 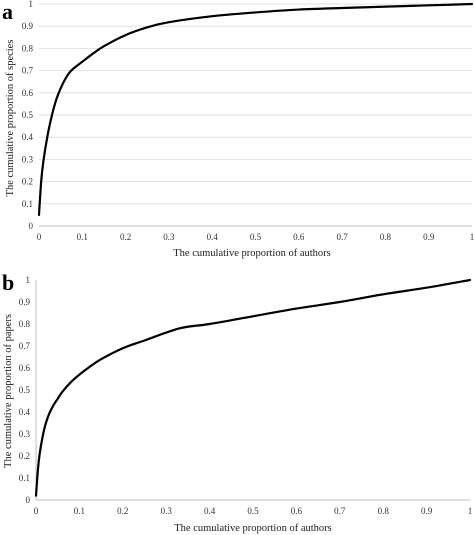 I want to click on panel-a-y-tick-label: 0.6, so click(x=28, y=93).